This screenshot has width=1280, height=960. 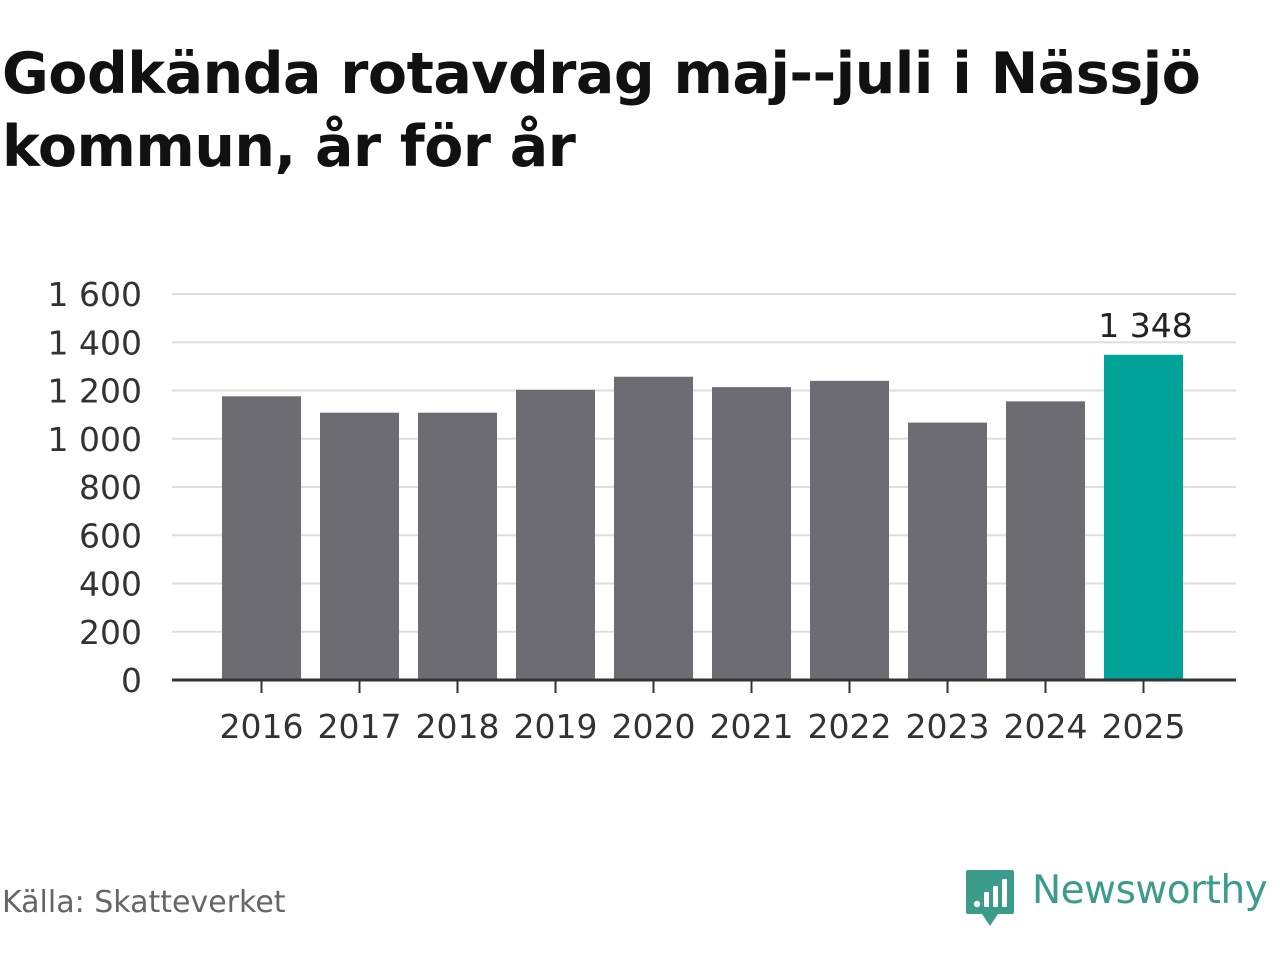 What do you see at coordinates (95, 391) in the screenshot?
I see `y-tick-label: 1 200` at bounding box center [95, 391].